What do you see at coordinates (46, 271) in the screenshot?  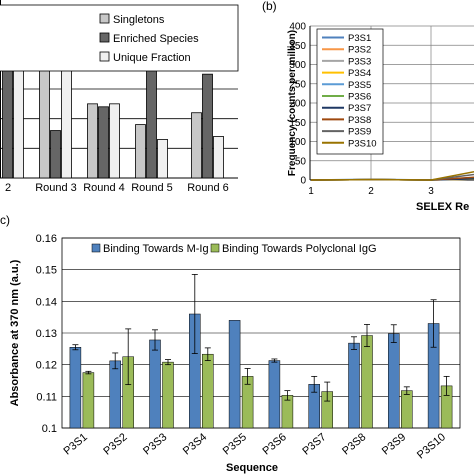 I see `y-tick-label-c-5: 0.15` at bounding box center [46, 271].